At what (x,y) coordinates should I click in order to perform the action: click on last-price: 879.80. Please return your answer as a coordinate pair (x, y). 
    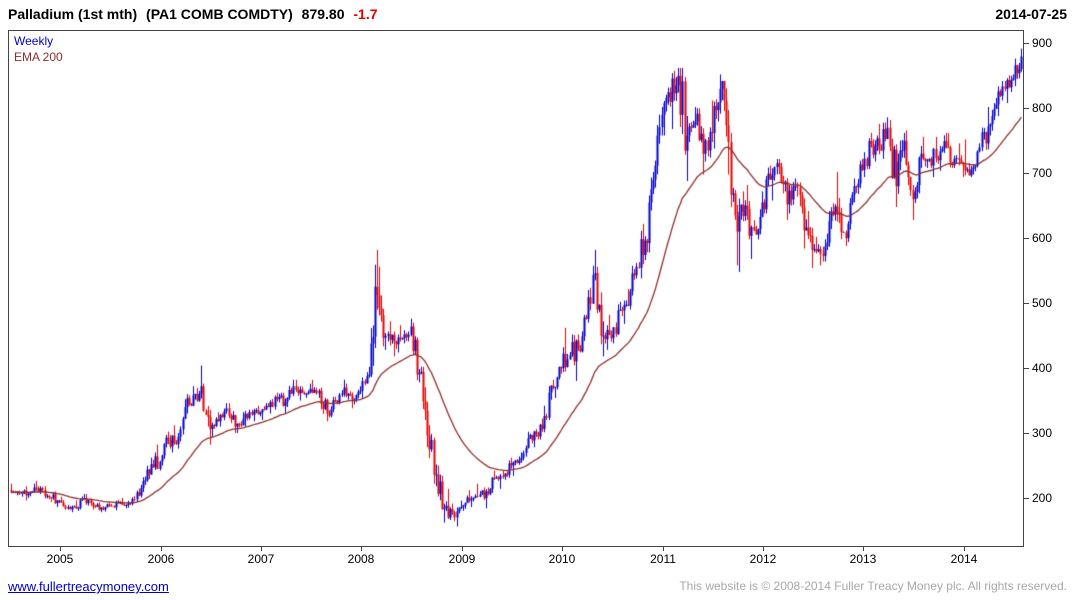
    Looking at the image, I should click on (323, 14).